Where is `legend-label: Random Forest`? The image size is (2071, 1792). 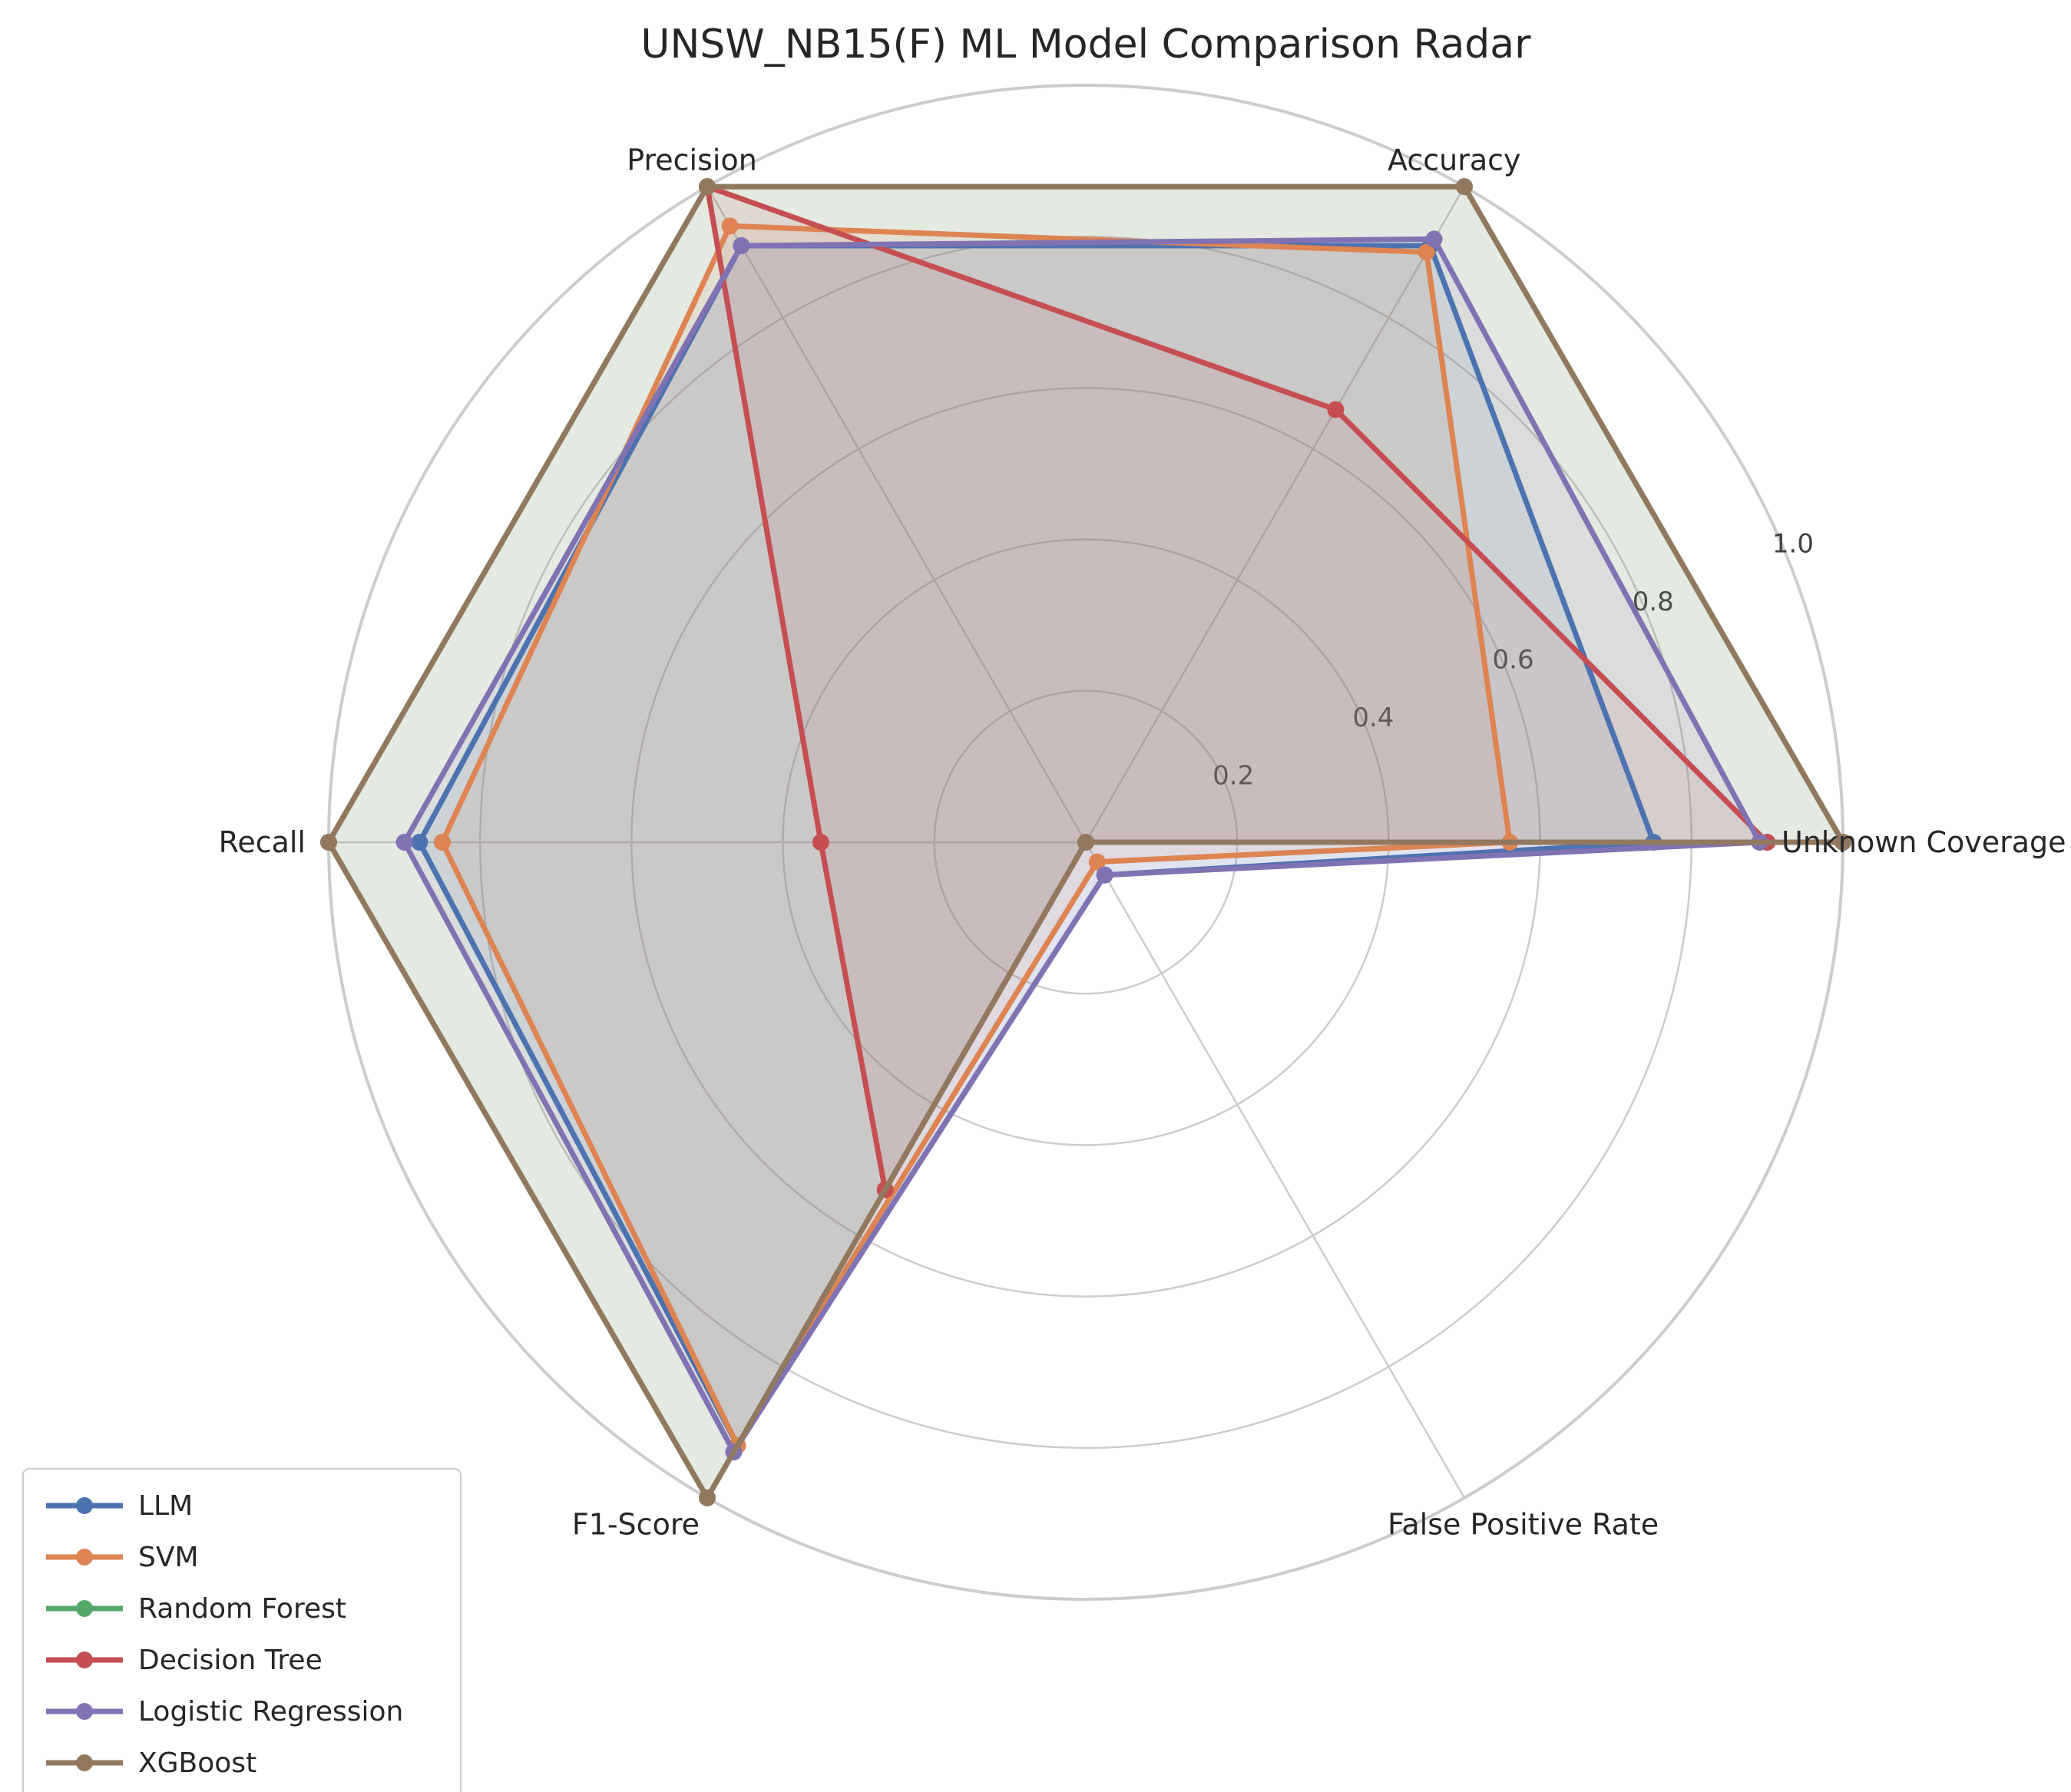 legend-label: Random Forest is located at coordinates (242, 1609).